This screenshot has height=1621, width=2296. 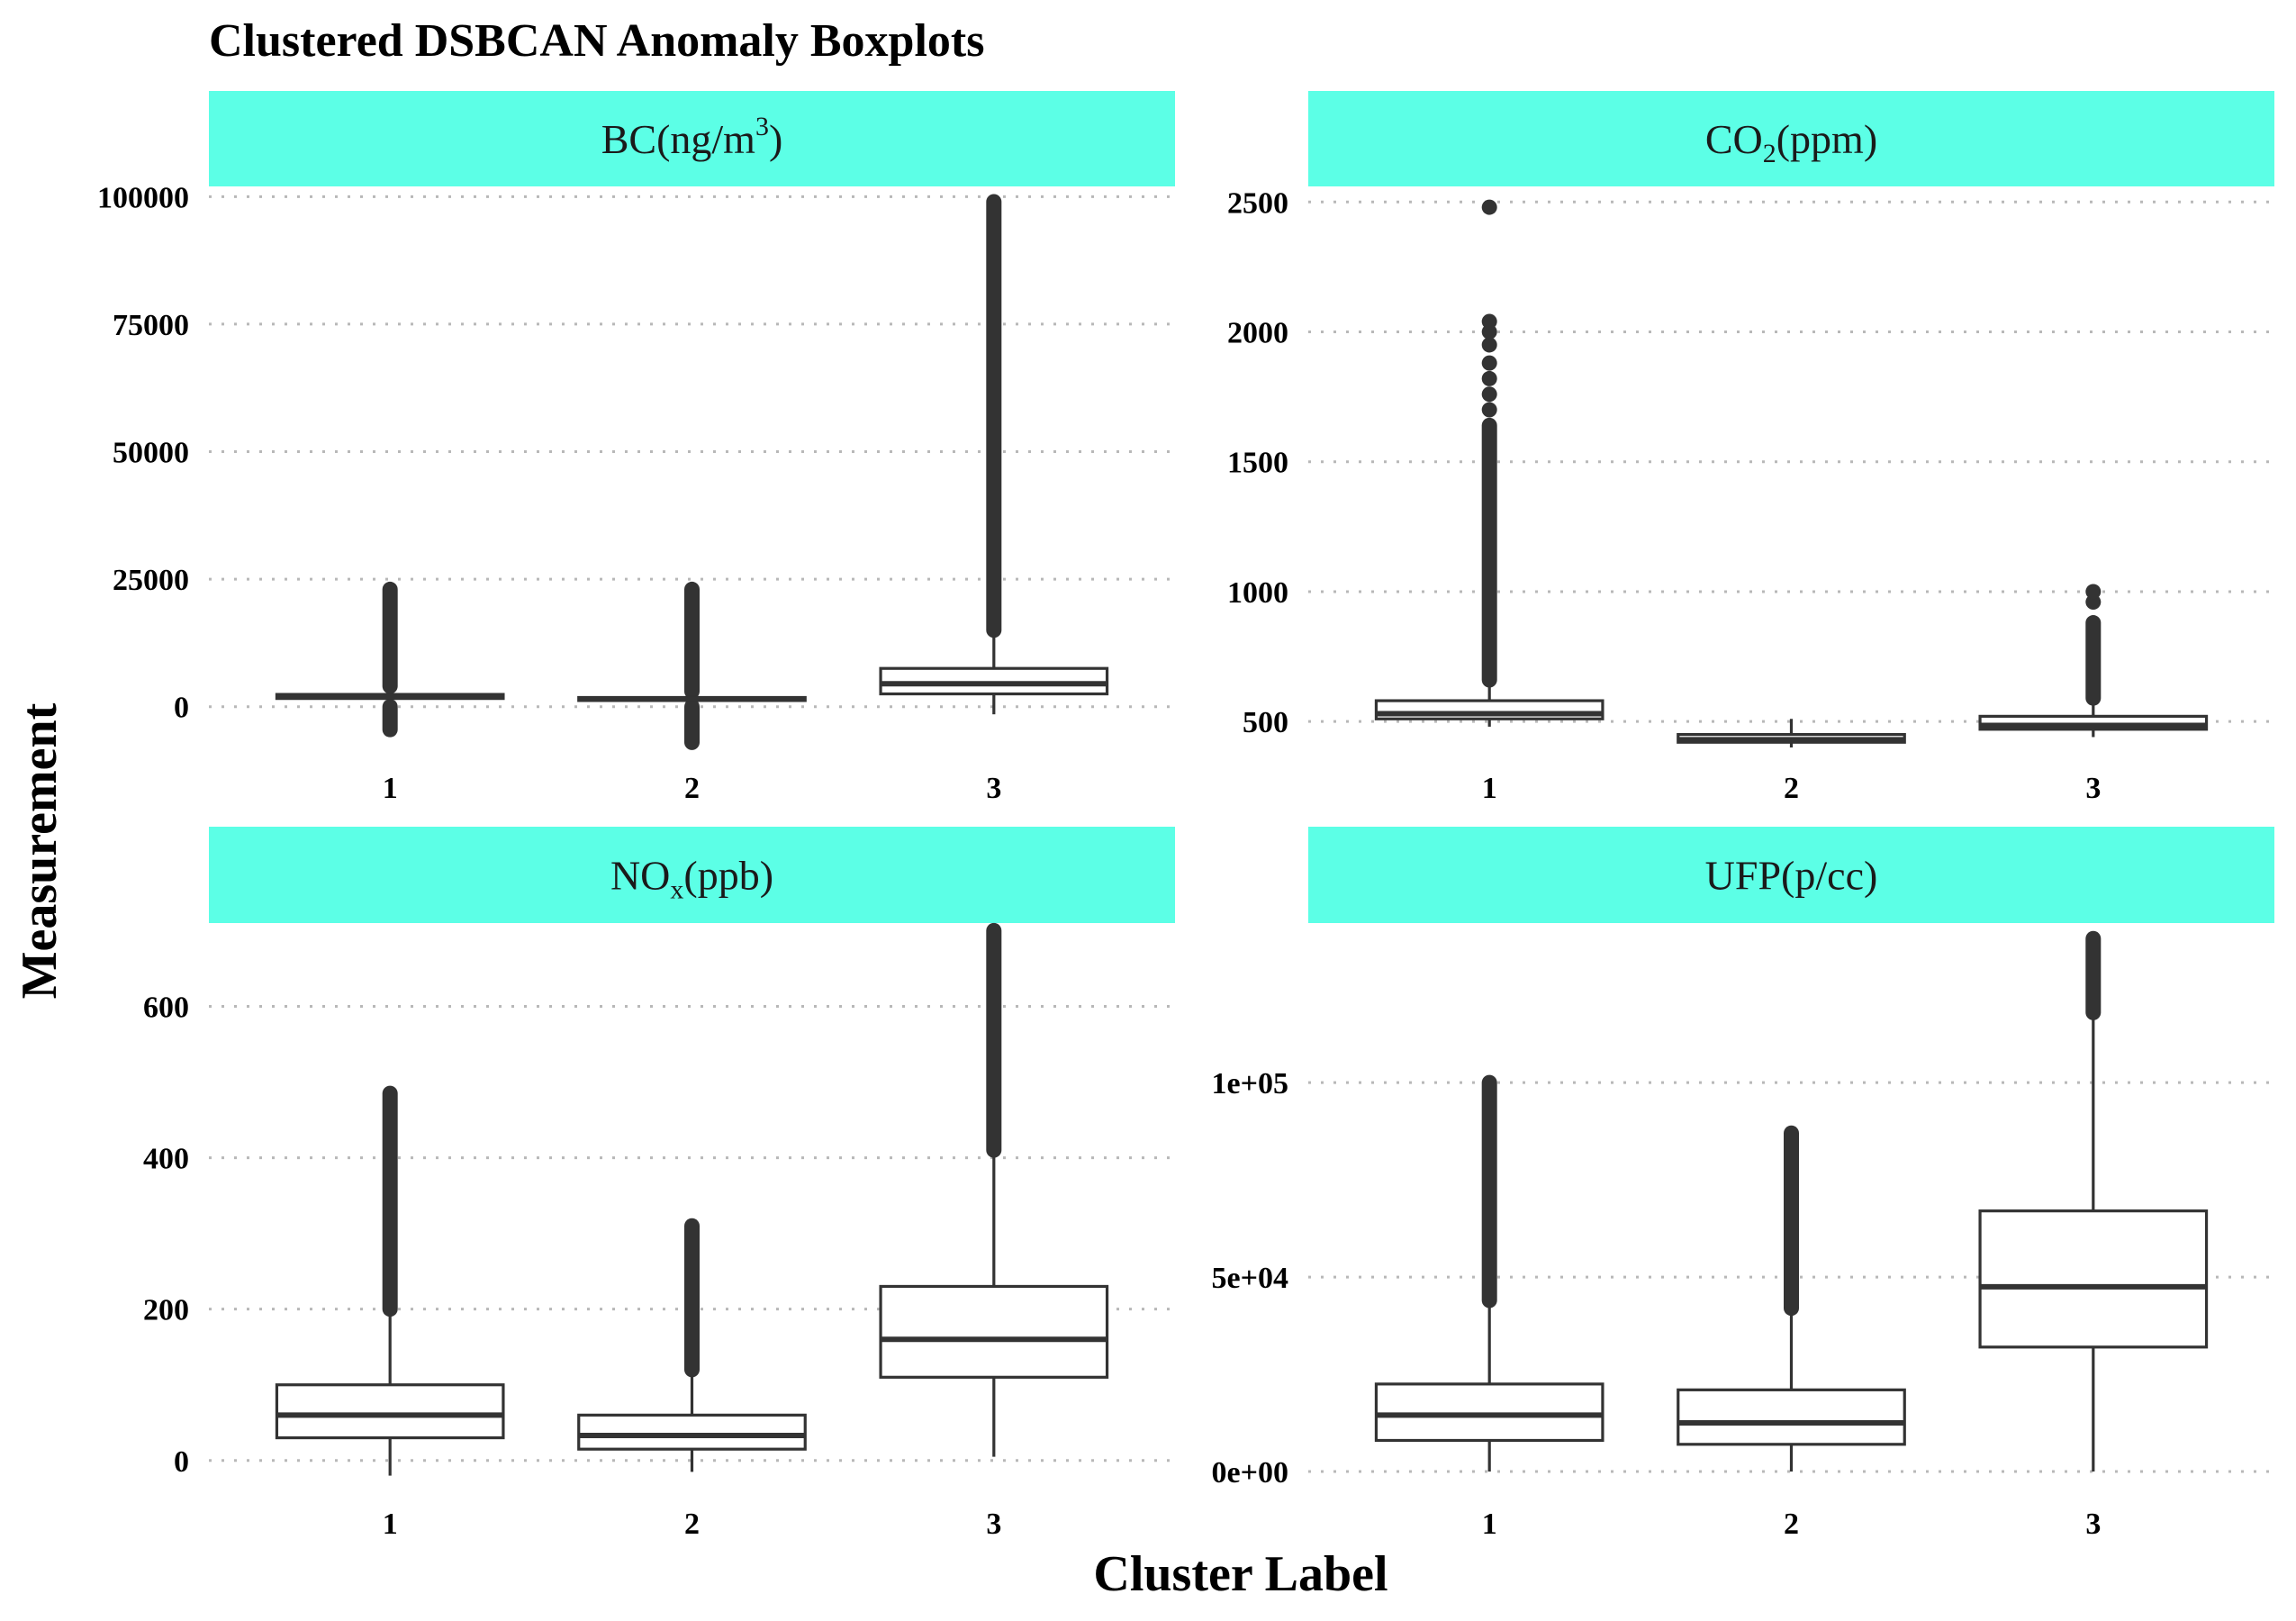 I want to click on y-tick-label: 500, so click(x=1265, y=723).